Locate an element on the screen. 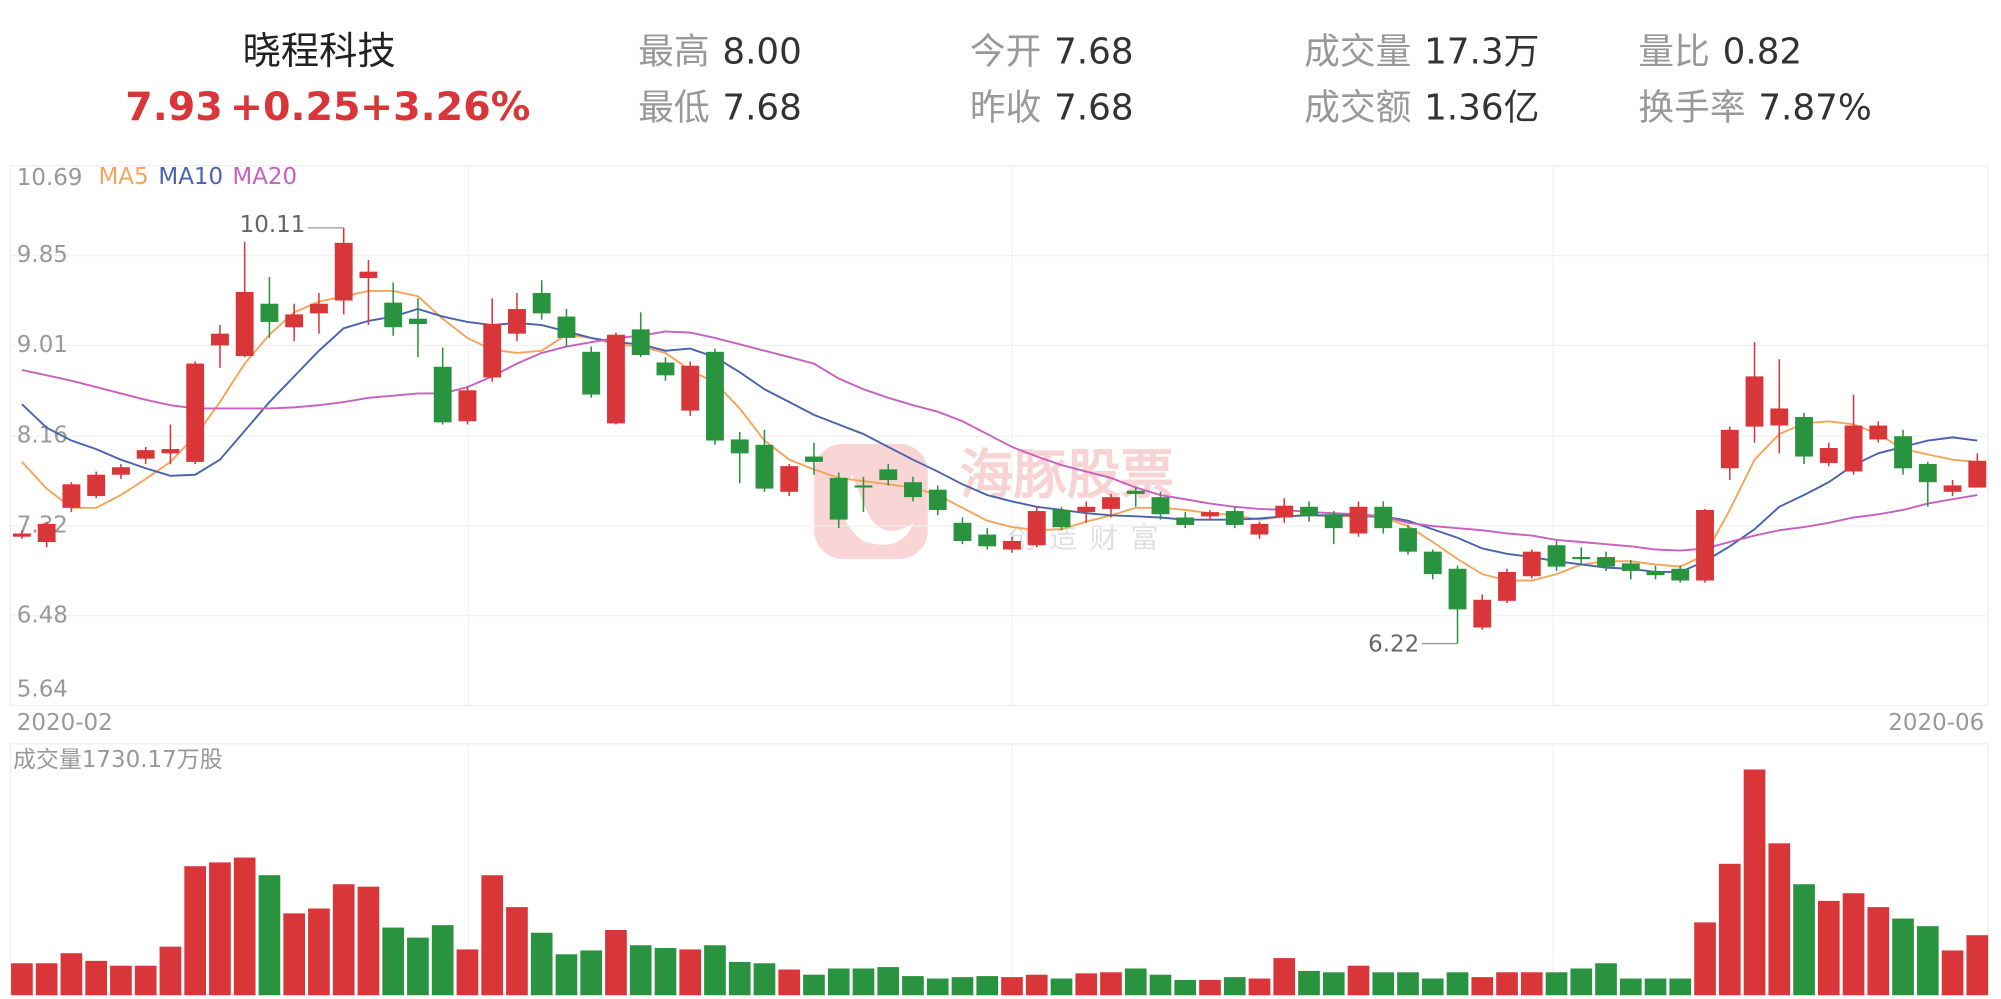  stat-label: 昨收 is located at coordinates (1005, 108).